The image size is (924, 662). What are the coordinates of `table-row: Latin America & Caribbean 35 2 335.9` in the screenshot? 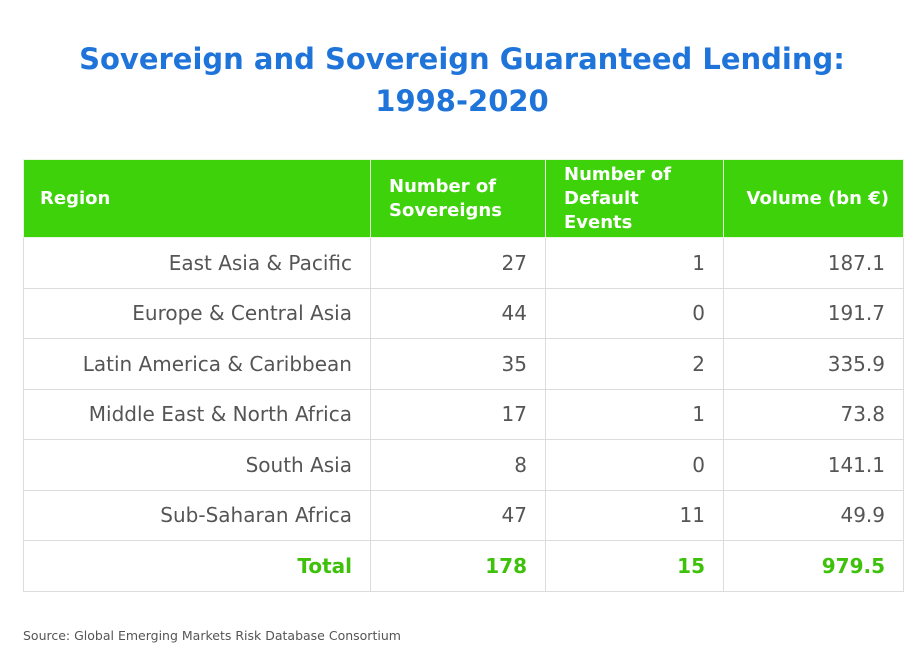 It's located at (463, 364).